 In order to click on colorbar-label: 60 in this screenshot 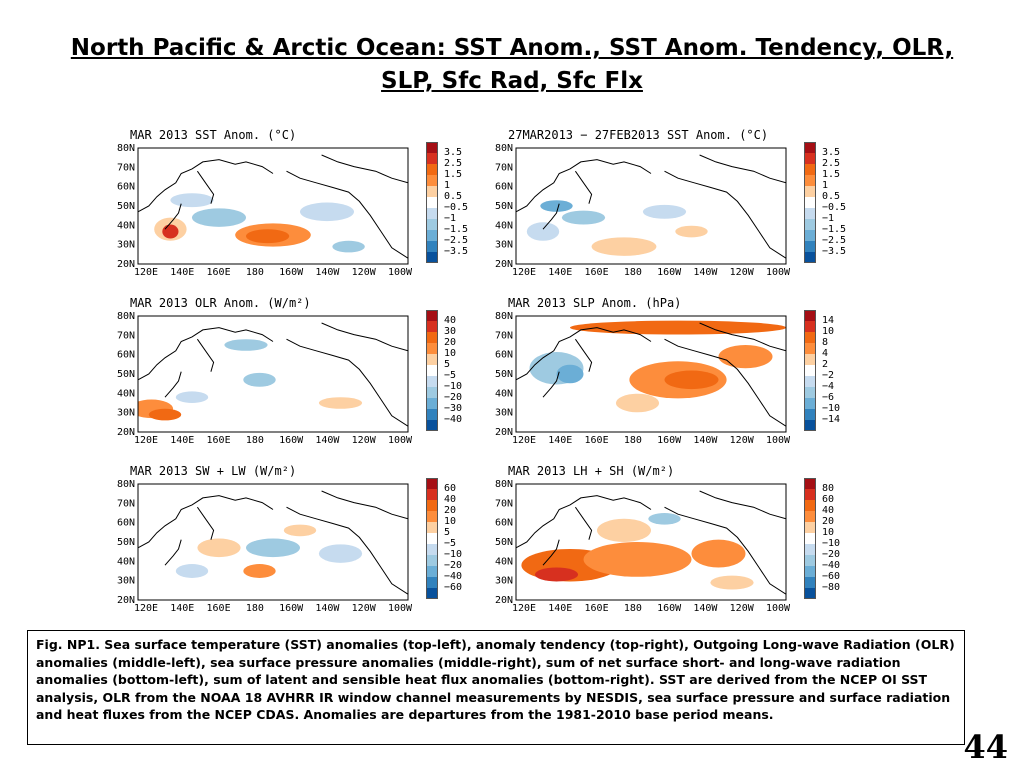, I will do `click(828, 499)`.